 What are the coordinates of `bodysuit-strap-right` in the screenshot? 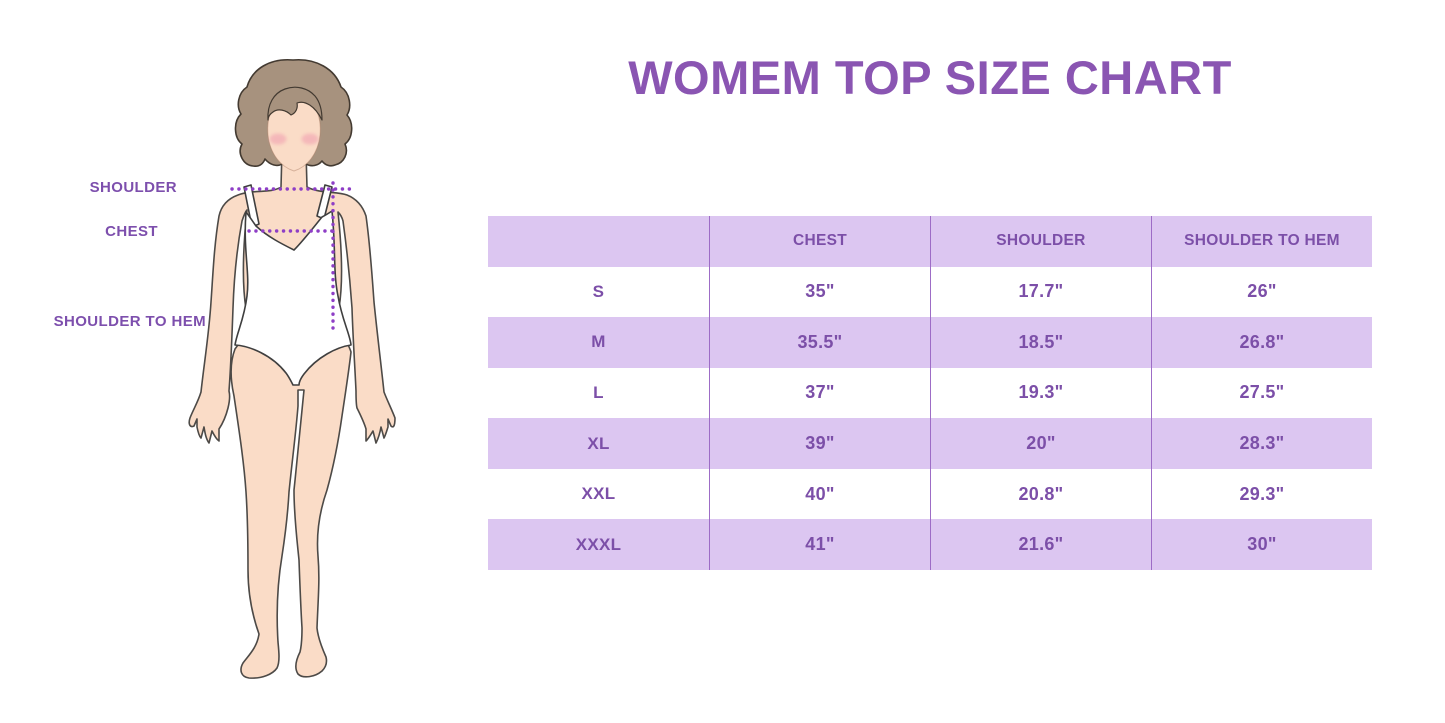 It's located at (324, 202).